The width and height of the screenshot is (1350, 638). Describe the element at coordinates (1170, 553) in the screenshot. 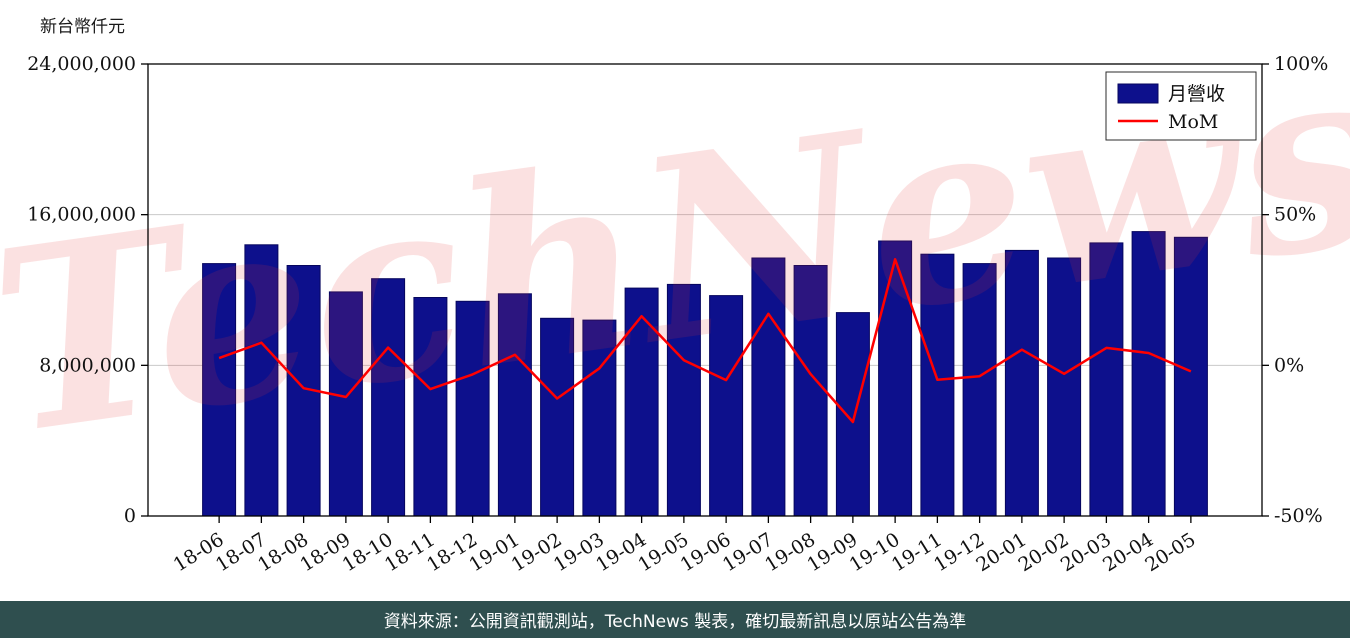

I see `x-tick-label: 20-05` at that location.